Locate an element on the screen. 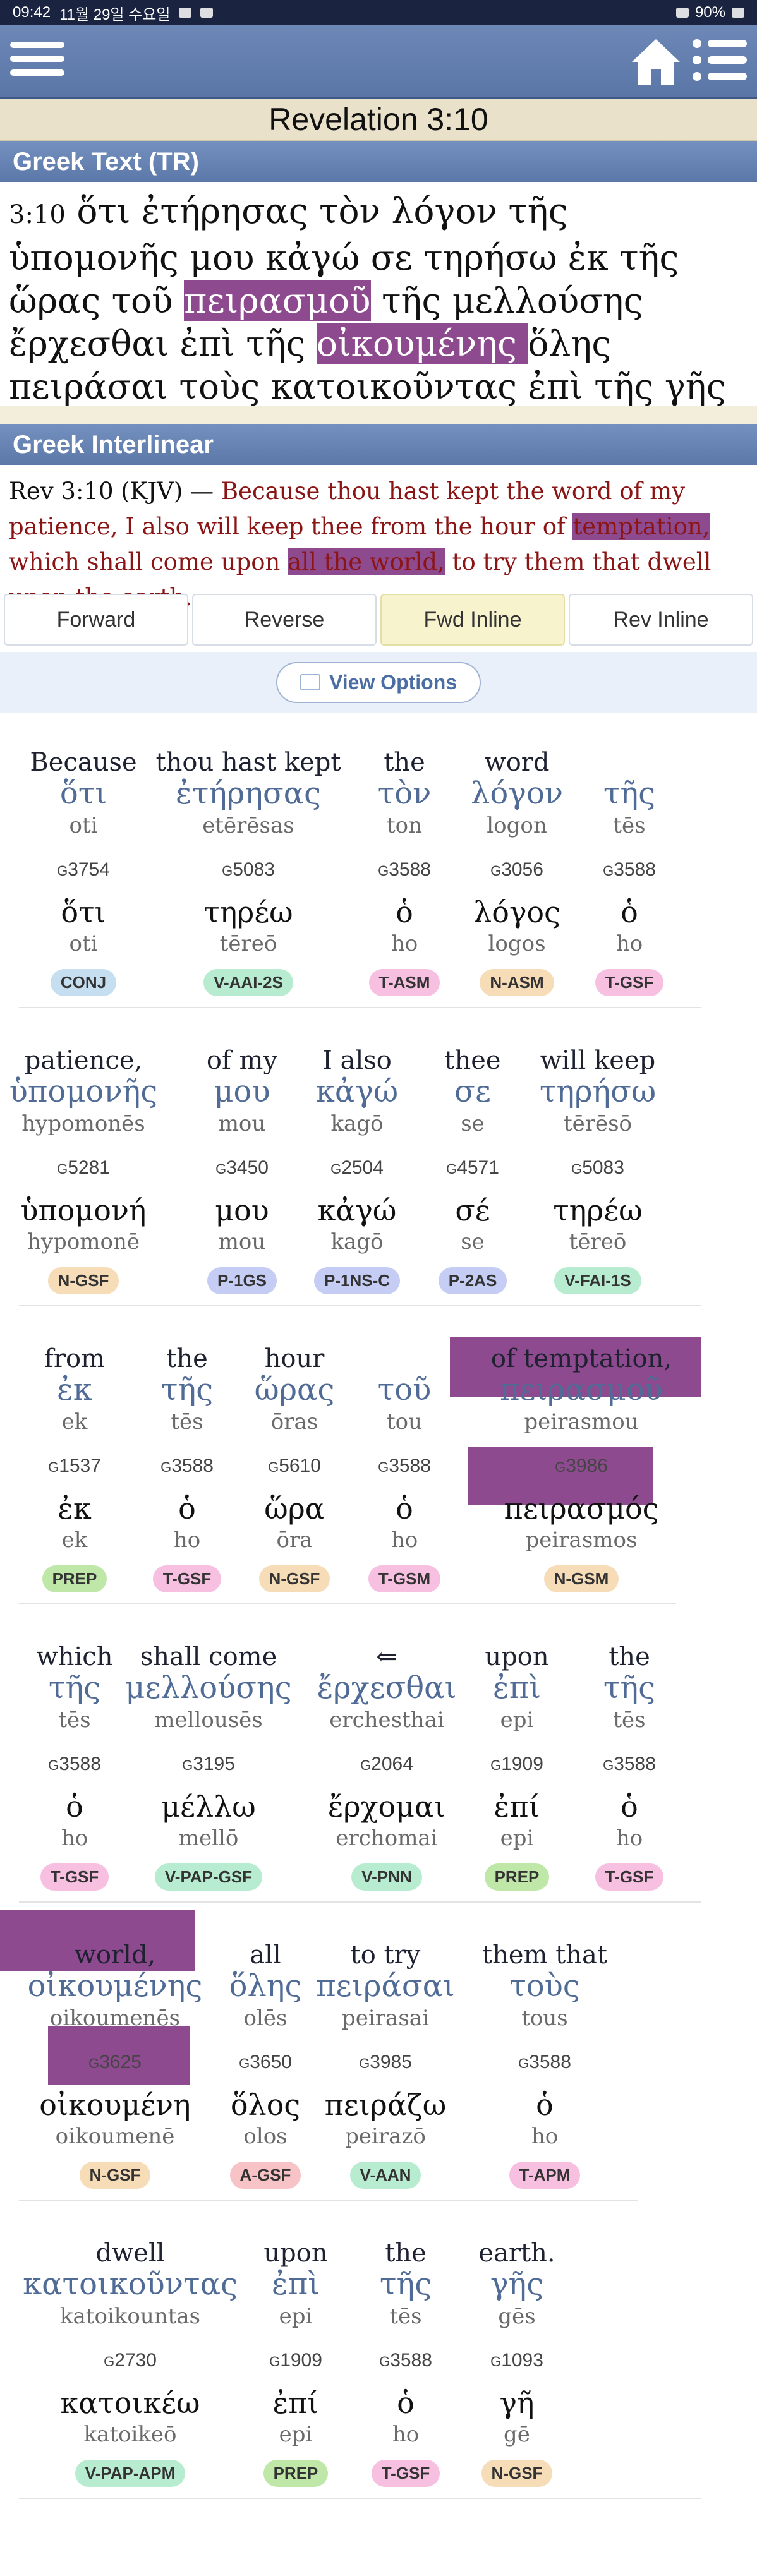 This screenshot has height=2576, width=757. strongs-number: G3754 is located at coordinates (83, 869).